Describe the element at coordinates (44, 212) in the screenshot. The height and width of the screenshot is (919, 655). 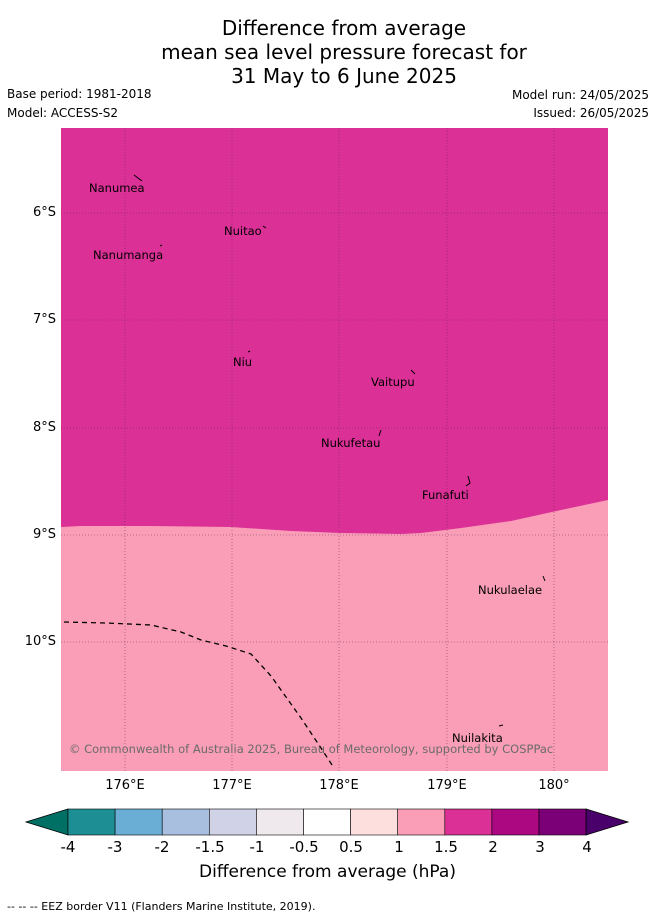
I see `lat-label-6s: 6°S` at that location.